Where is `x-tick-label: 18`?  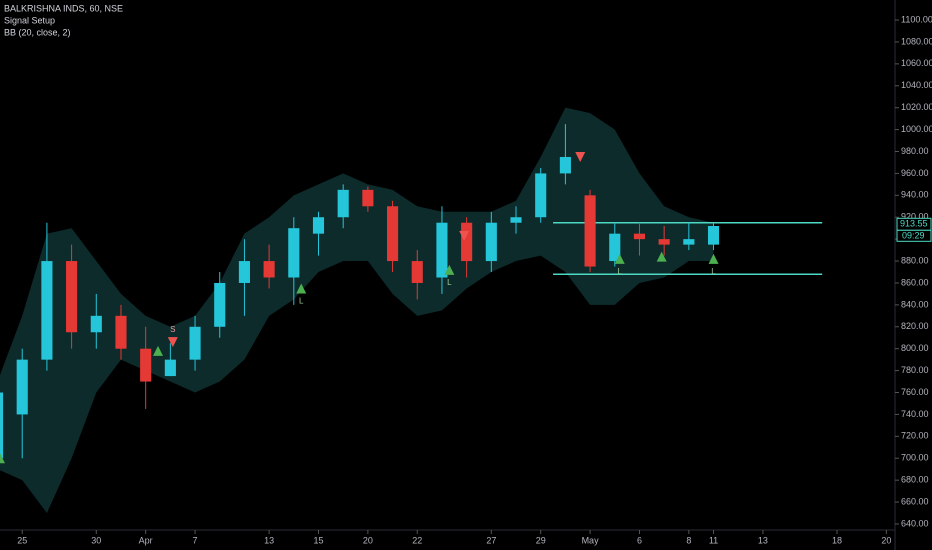 x-tick-label: 18 is located at coordinates (837, 540).